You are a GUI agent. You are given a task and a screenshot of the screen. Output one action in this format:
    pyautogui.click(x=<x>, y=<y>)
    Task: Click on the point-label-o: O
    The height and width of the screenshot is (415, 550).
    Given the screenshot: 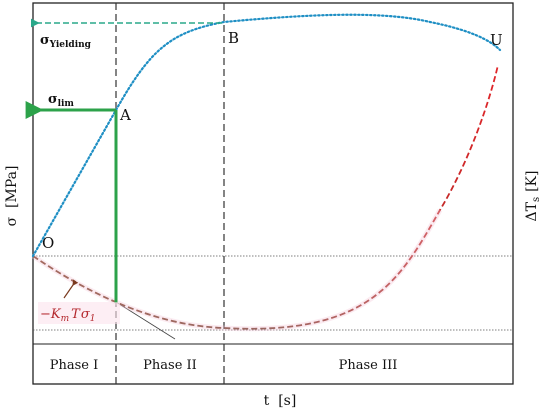 What is the action you would take?
    pyautogui.click(x=48, y=243)
    